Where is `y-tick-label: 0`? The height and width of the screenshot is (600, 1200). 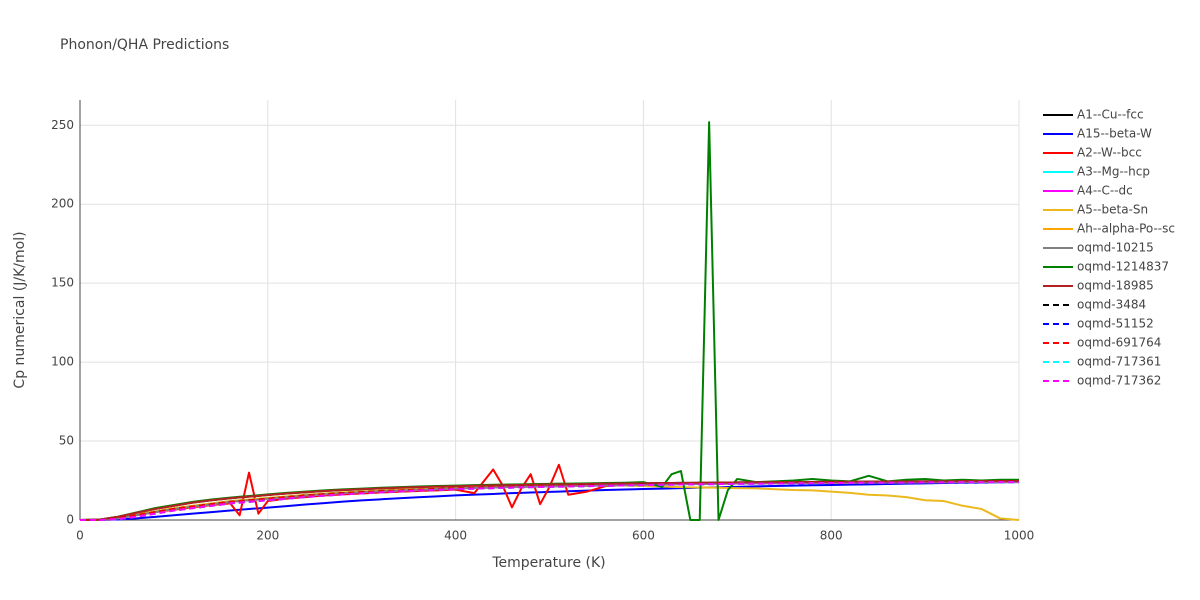 y-tick-label: 0 is located at coordinates (70, 520).